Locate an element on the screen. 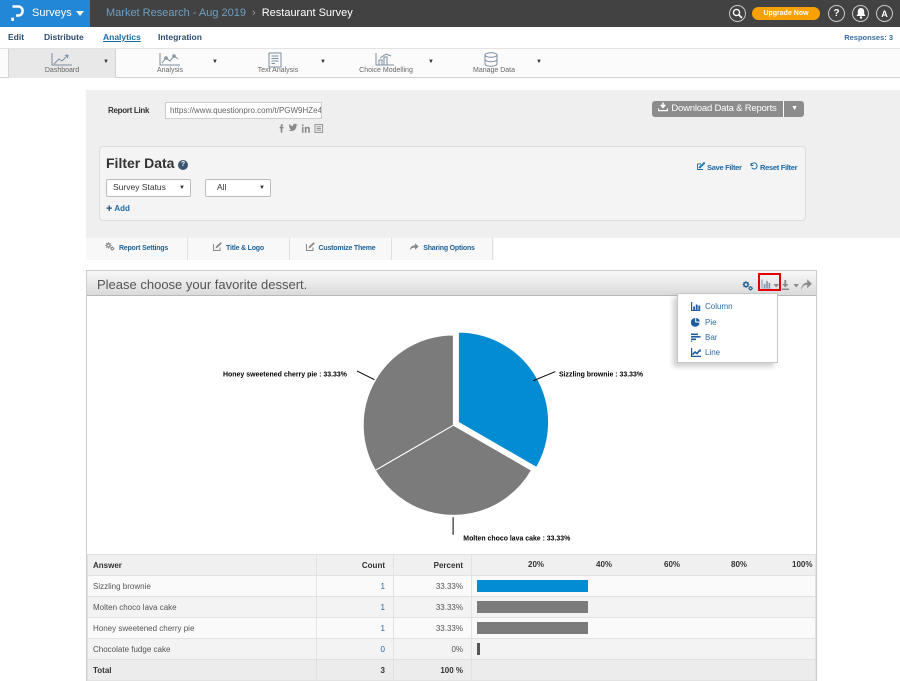  svg-text:Molten choco lava cake : 33.33: Molten choco lava cake : 33.33% is located at coordinates (516, 538).